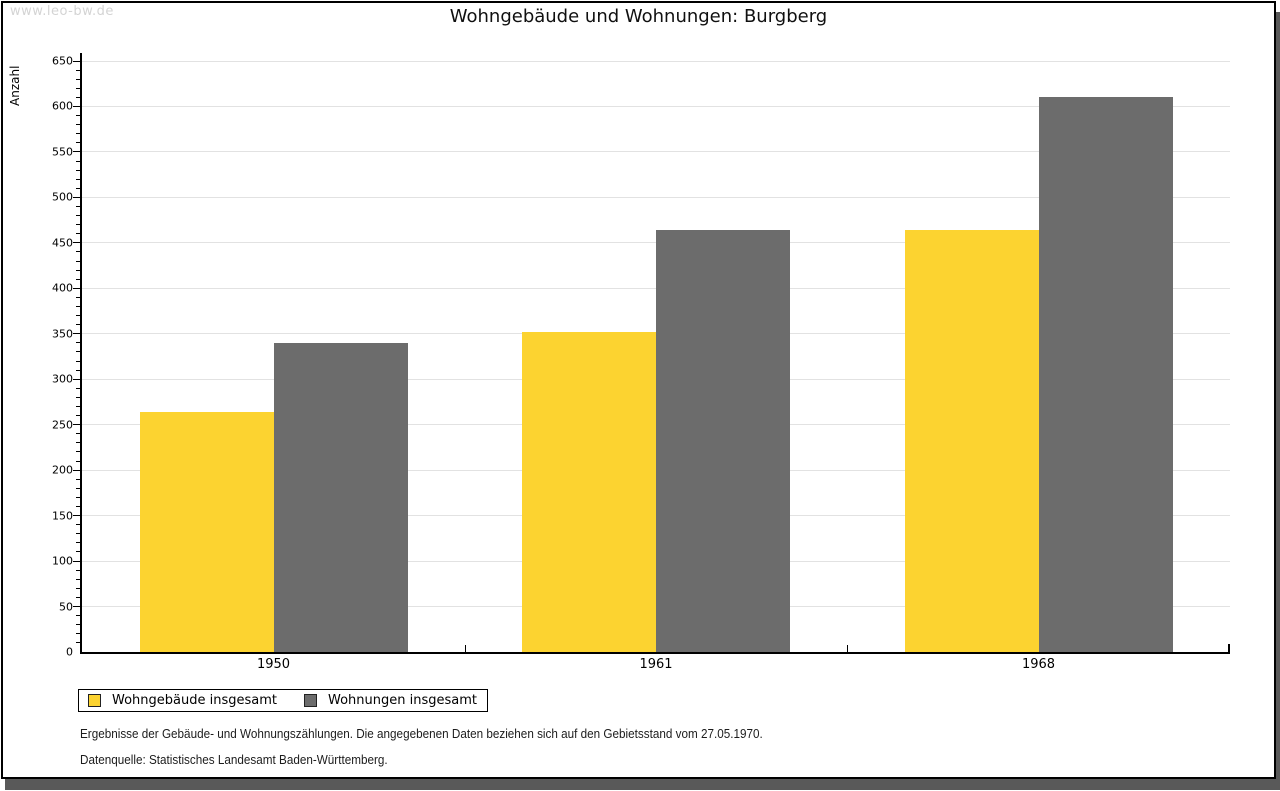 The image size is (1280, 791). I want to click on x-end-tick, so click(1229, 648).